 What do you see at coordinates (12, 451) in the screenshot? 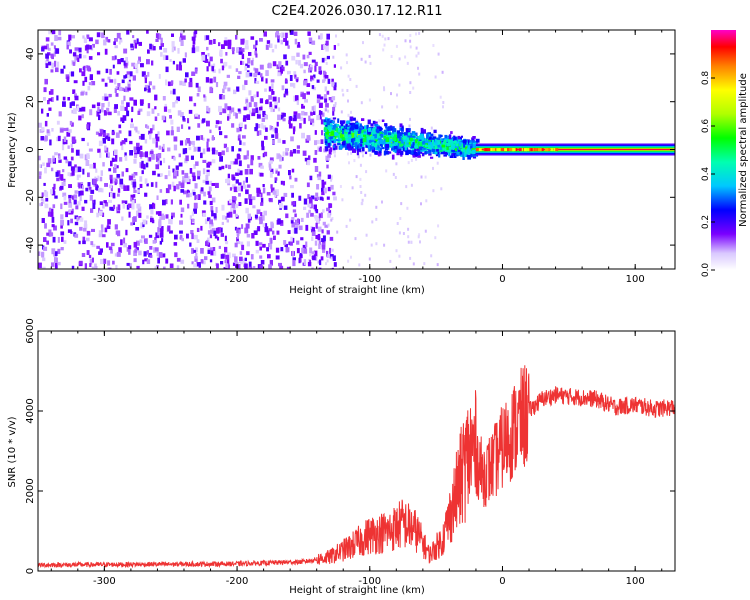
I see `snr-ylabel: SNR (10 * v/v)` at bounding box center [12, 451].